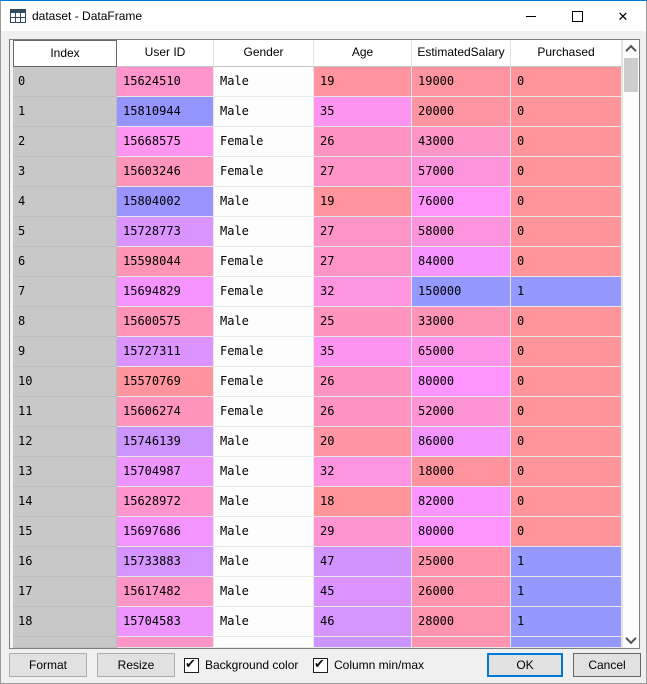 Image resolution: width=647 pixels, height=684 pixels. I want to click on scroll-down-button, so click(631, 639).